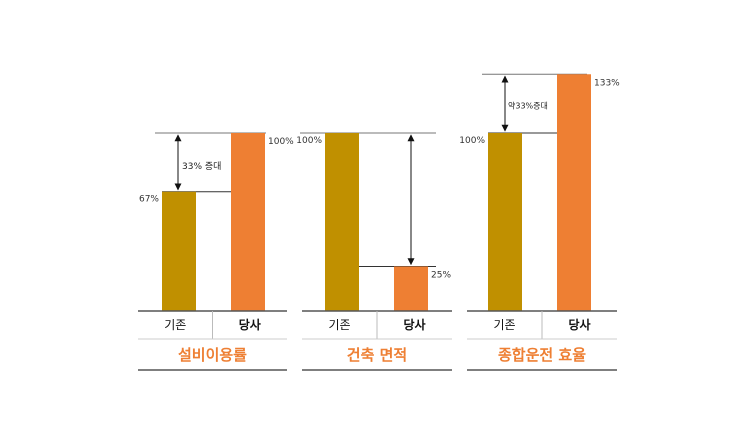 This screenshot has width=753, height=447. Describe the element at coordinates (377, 355) in the screenshot. I see `panel-title: 건축 면적` at that location.